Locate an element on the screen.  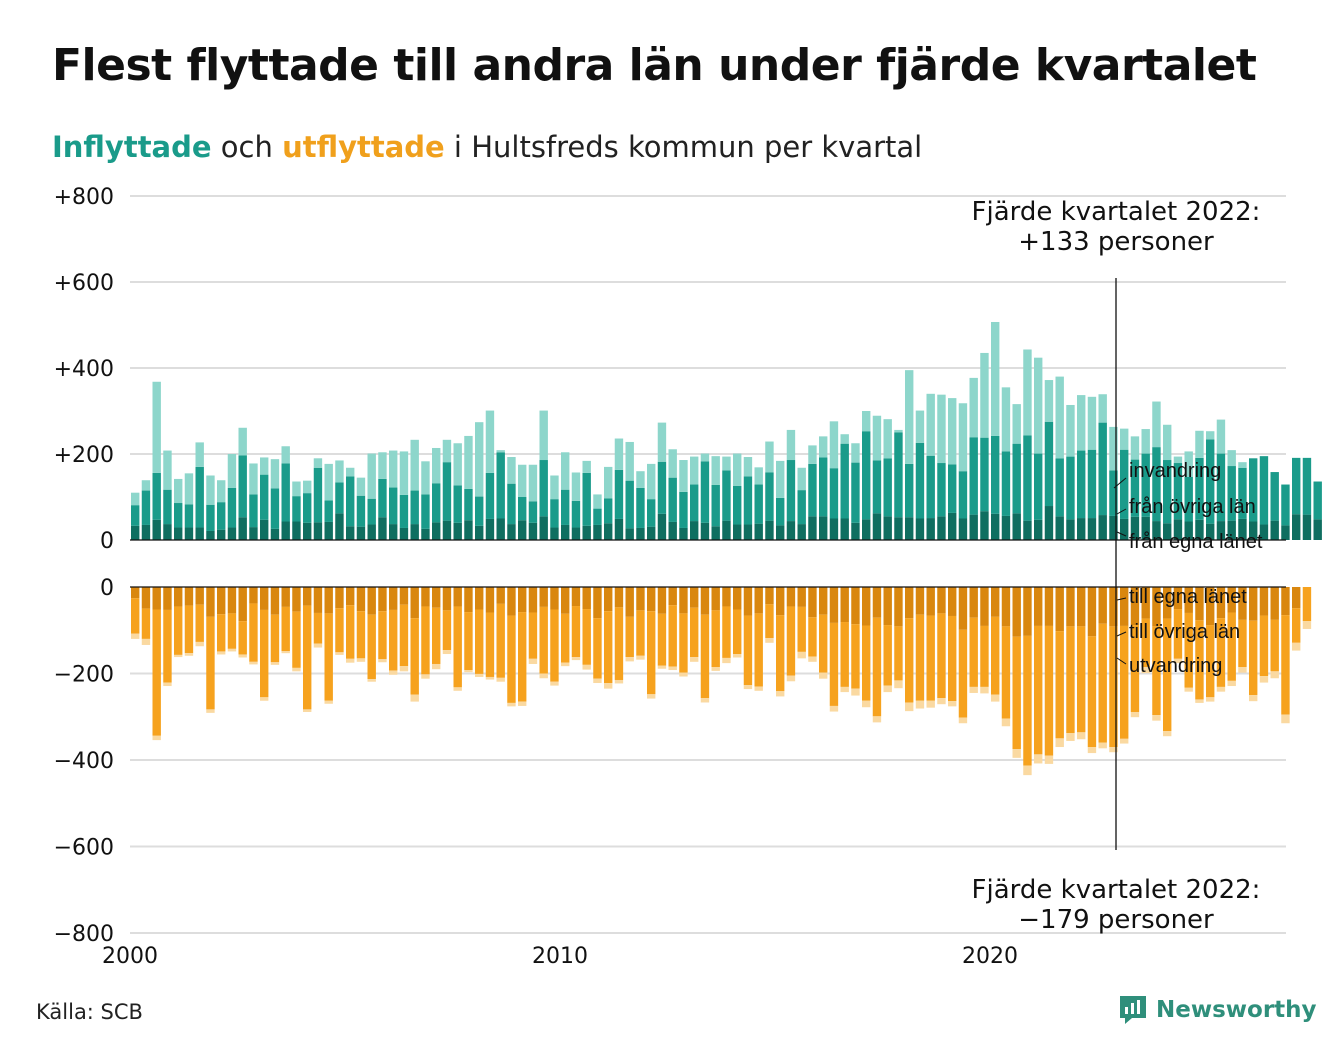
source-note: Källa: SCB is located at coordinates (89, 1012).